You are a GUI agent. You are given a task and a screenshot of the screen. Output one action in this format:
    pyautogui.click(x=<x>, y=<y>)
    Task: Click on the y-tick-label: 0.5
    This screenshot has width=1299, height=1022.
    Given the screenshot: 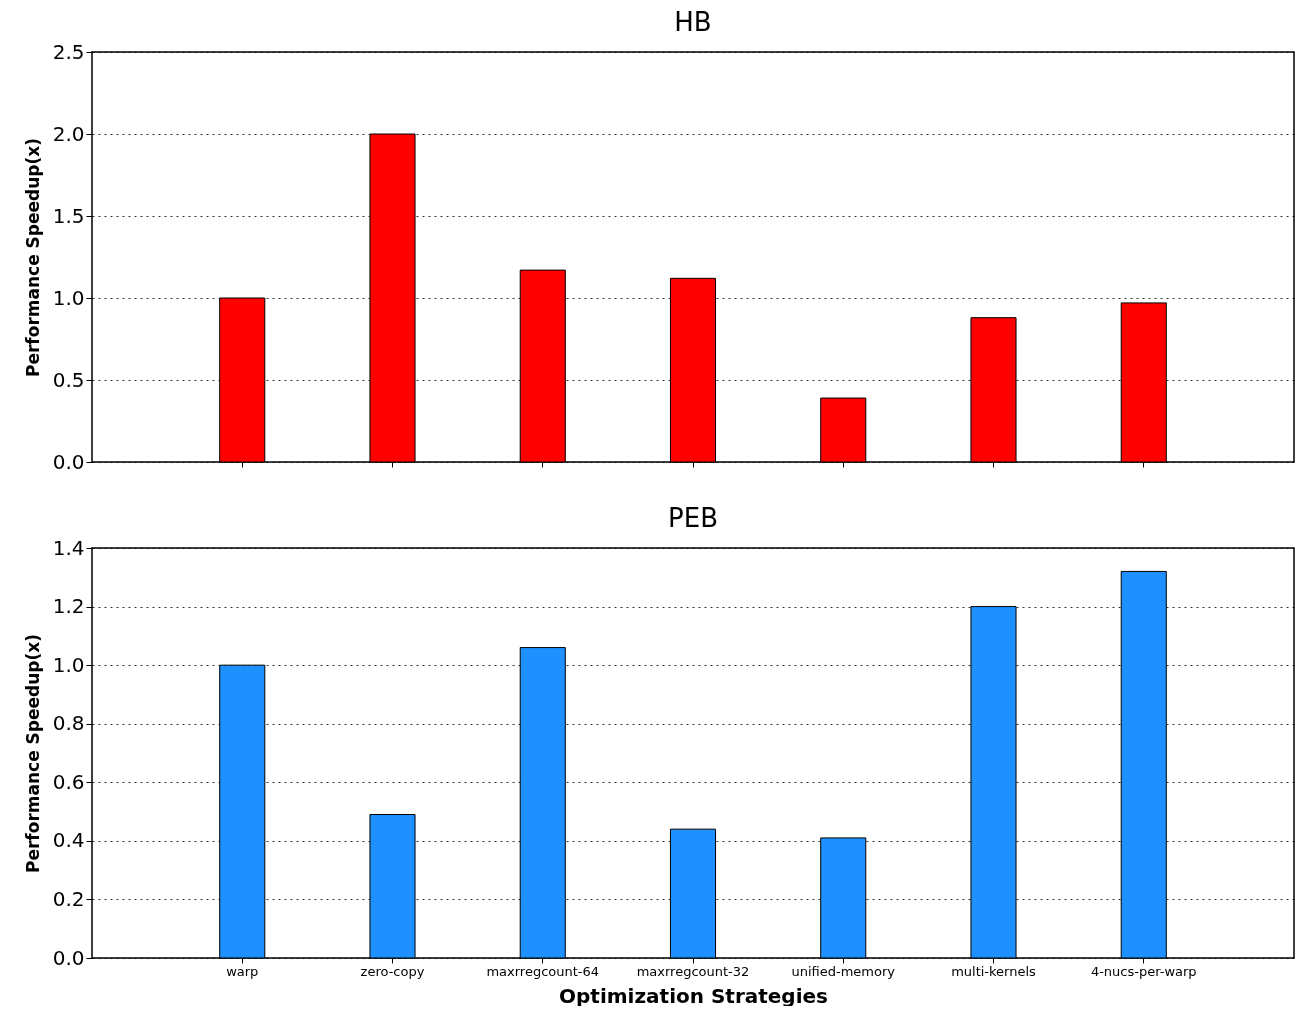 What is the action you would take?
    pyautogui.click(x=68, y=379)
    